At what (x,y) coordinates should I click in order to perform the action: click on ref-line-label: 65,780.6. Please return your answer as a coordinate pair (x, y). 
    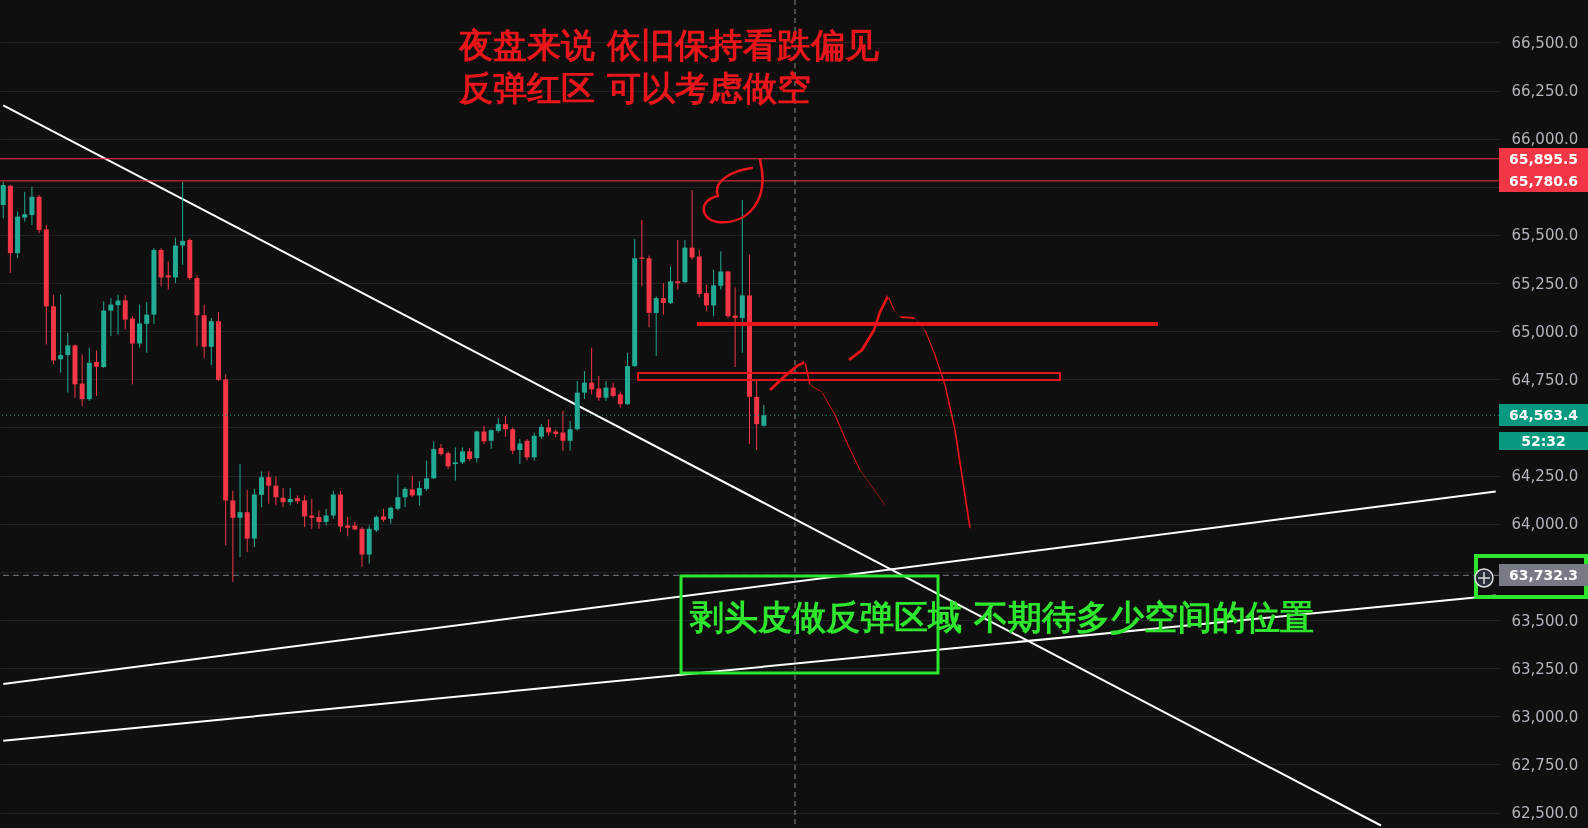
    Looking at the image, I should click on (1543, 180).